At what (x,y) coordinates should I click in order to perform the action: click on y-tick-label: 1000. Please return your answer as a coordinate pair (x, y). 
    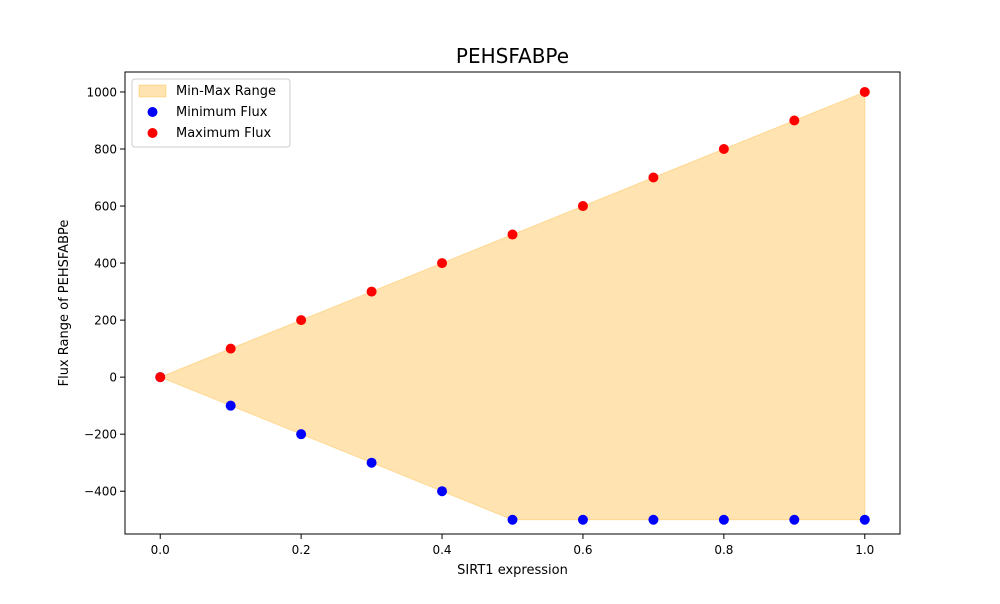
    Looking at the image, I should click on (101, 92).